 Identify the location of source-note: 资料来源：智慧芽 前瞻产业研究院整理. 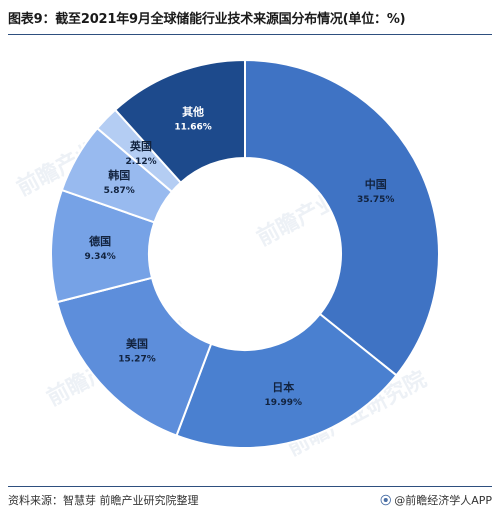
(103, 500).